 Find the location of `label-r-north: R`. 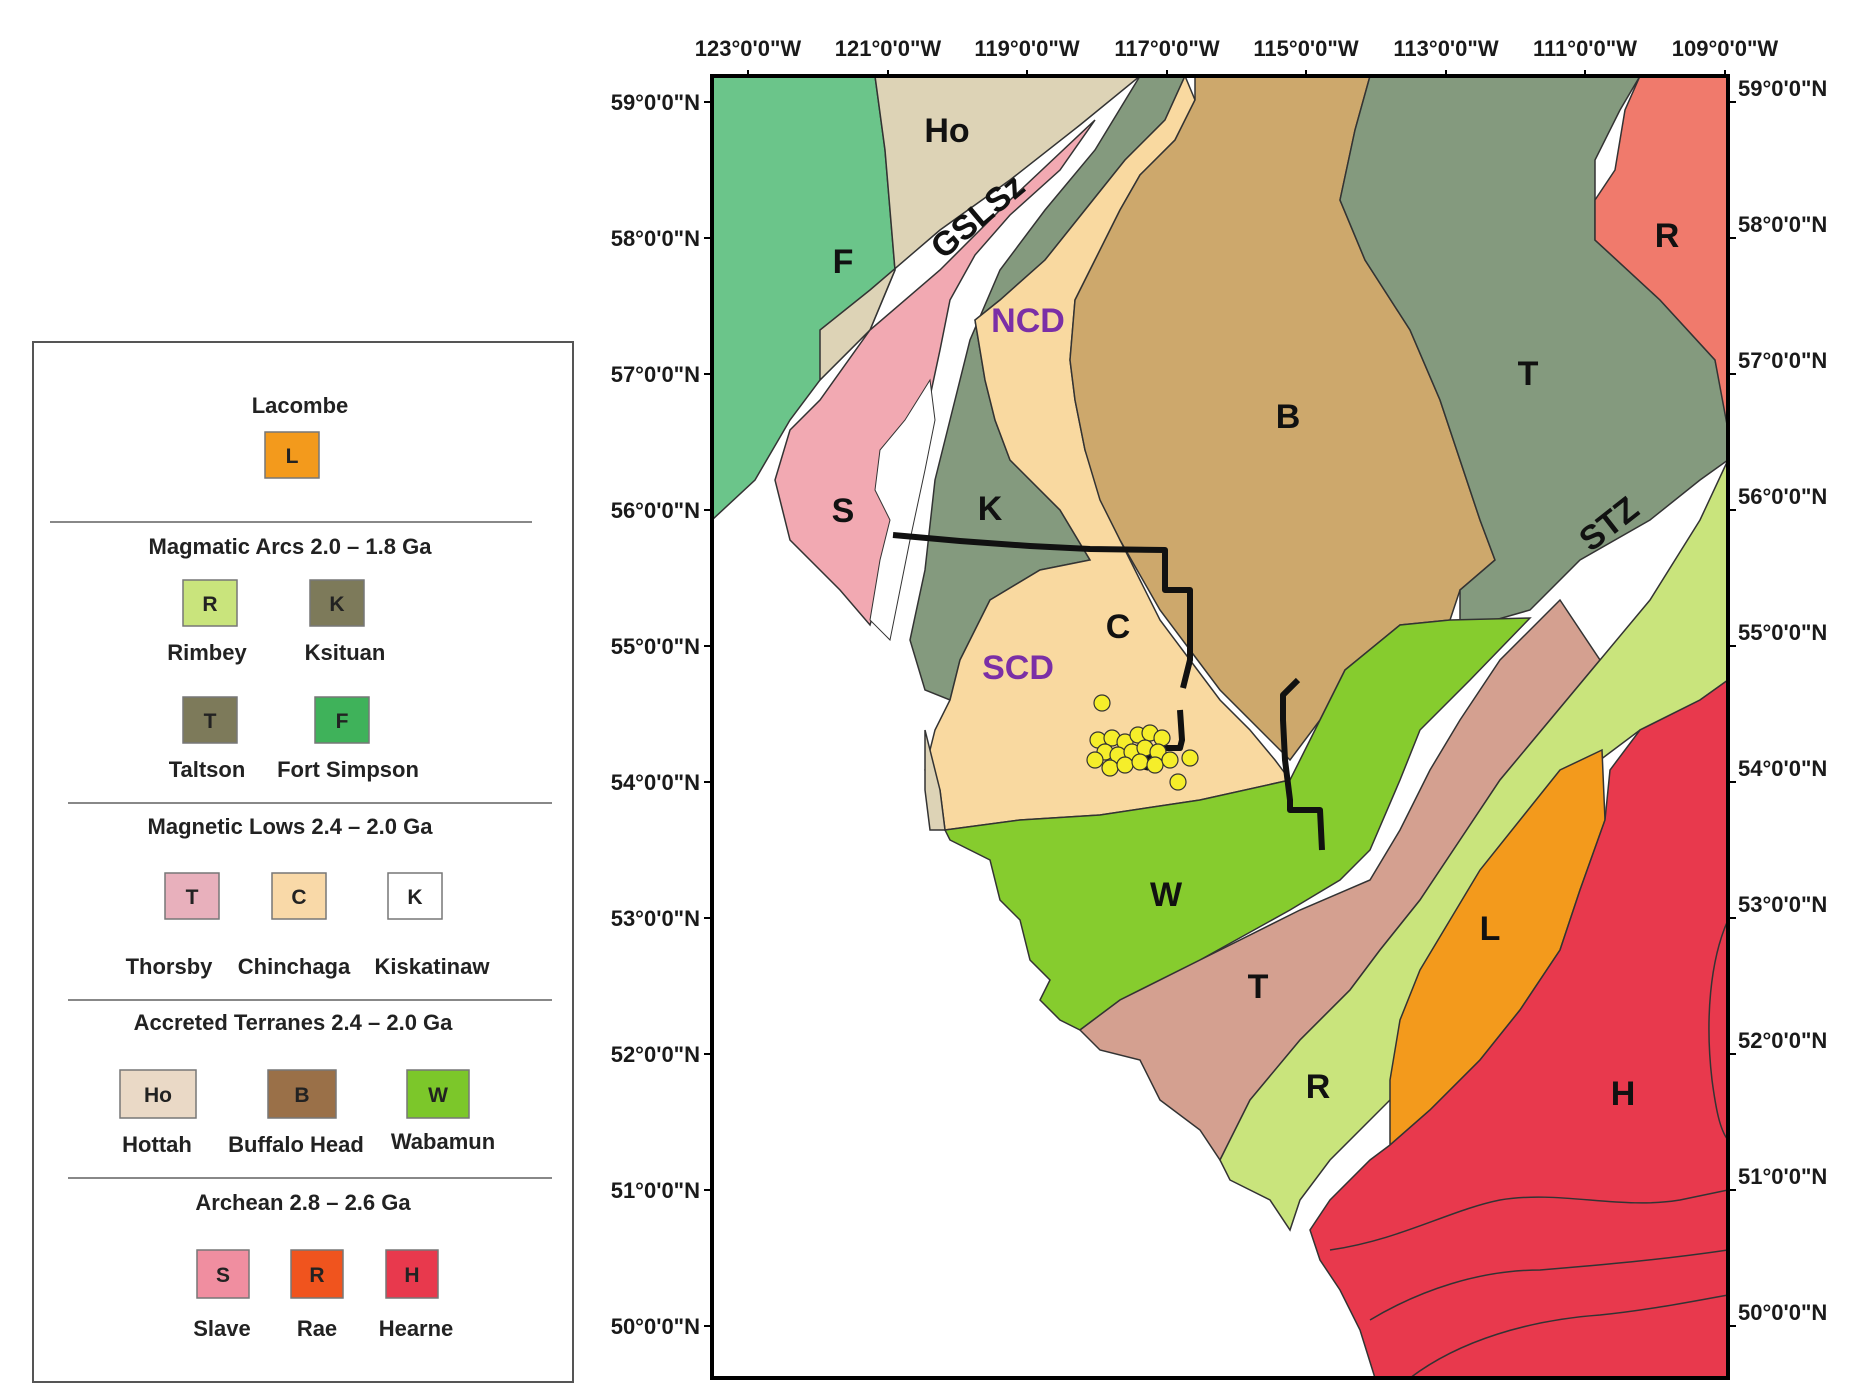

label-r-north: R is located at coordinates (1667, 236).